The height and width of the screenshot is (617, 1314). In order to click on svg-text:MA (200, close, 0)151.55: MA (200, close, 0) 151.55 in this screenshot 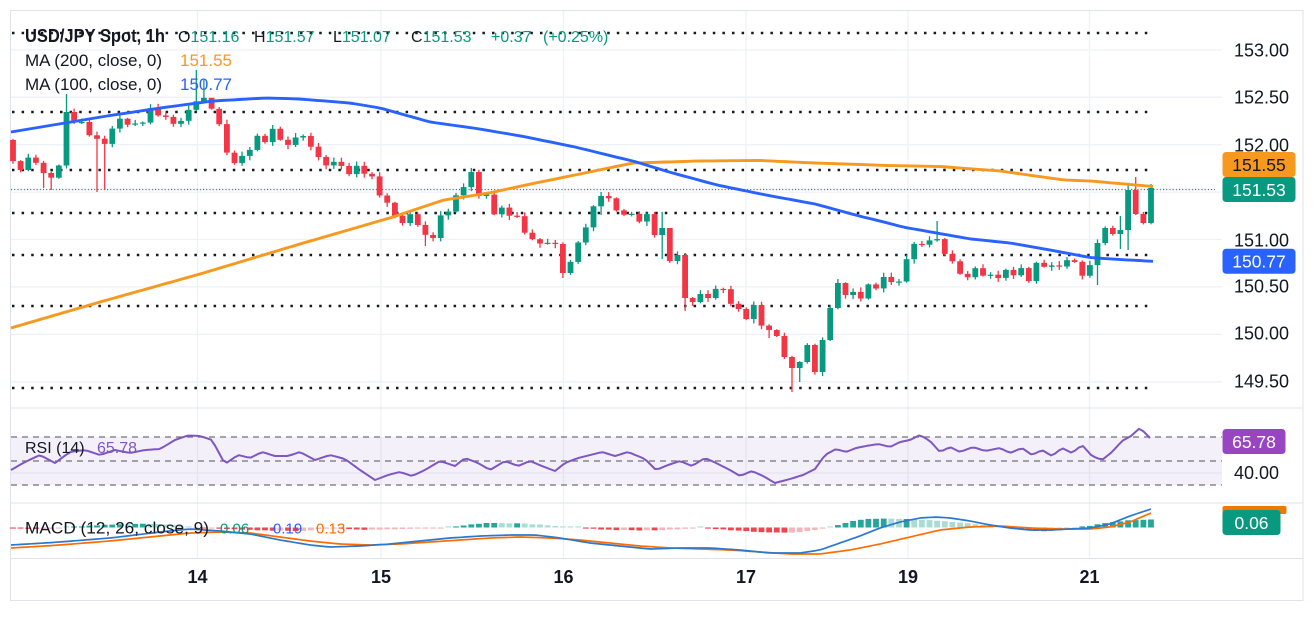, I will do `click(128, 60)`.